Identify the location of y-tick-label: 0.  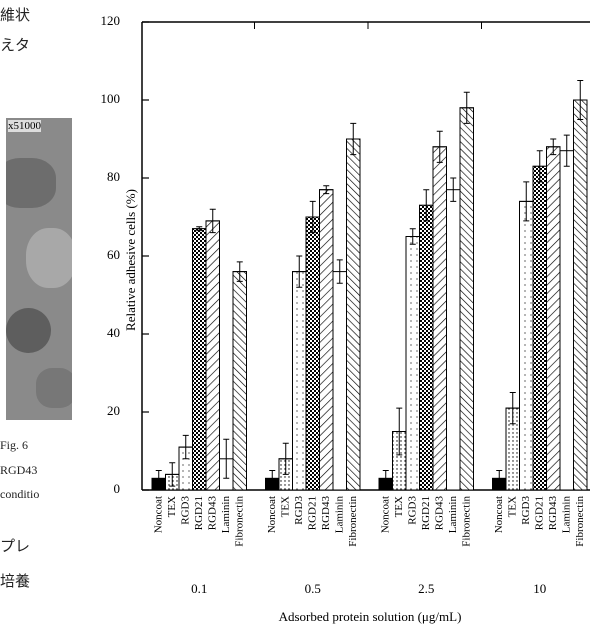
(117, 488).